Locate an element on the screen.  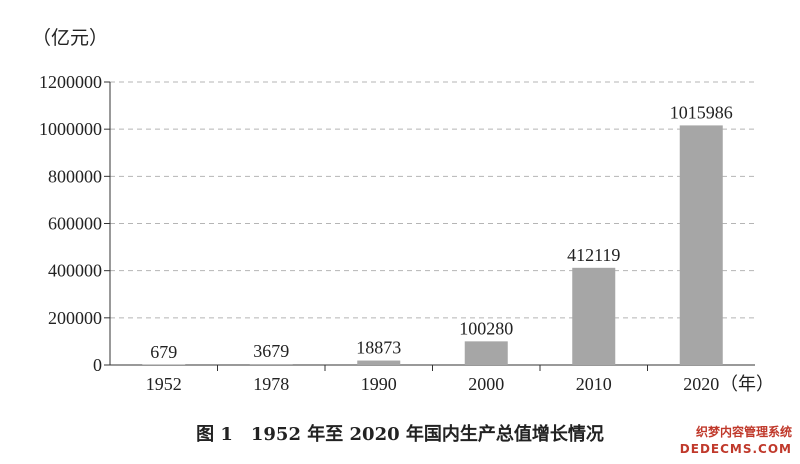
y-tick-label: 400000 is located at coordinates (75, 271).